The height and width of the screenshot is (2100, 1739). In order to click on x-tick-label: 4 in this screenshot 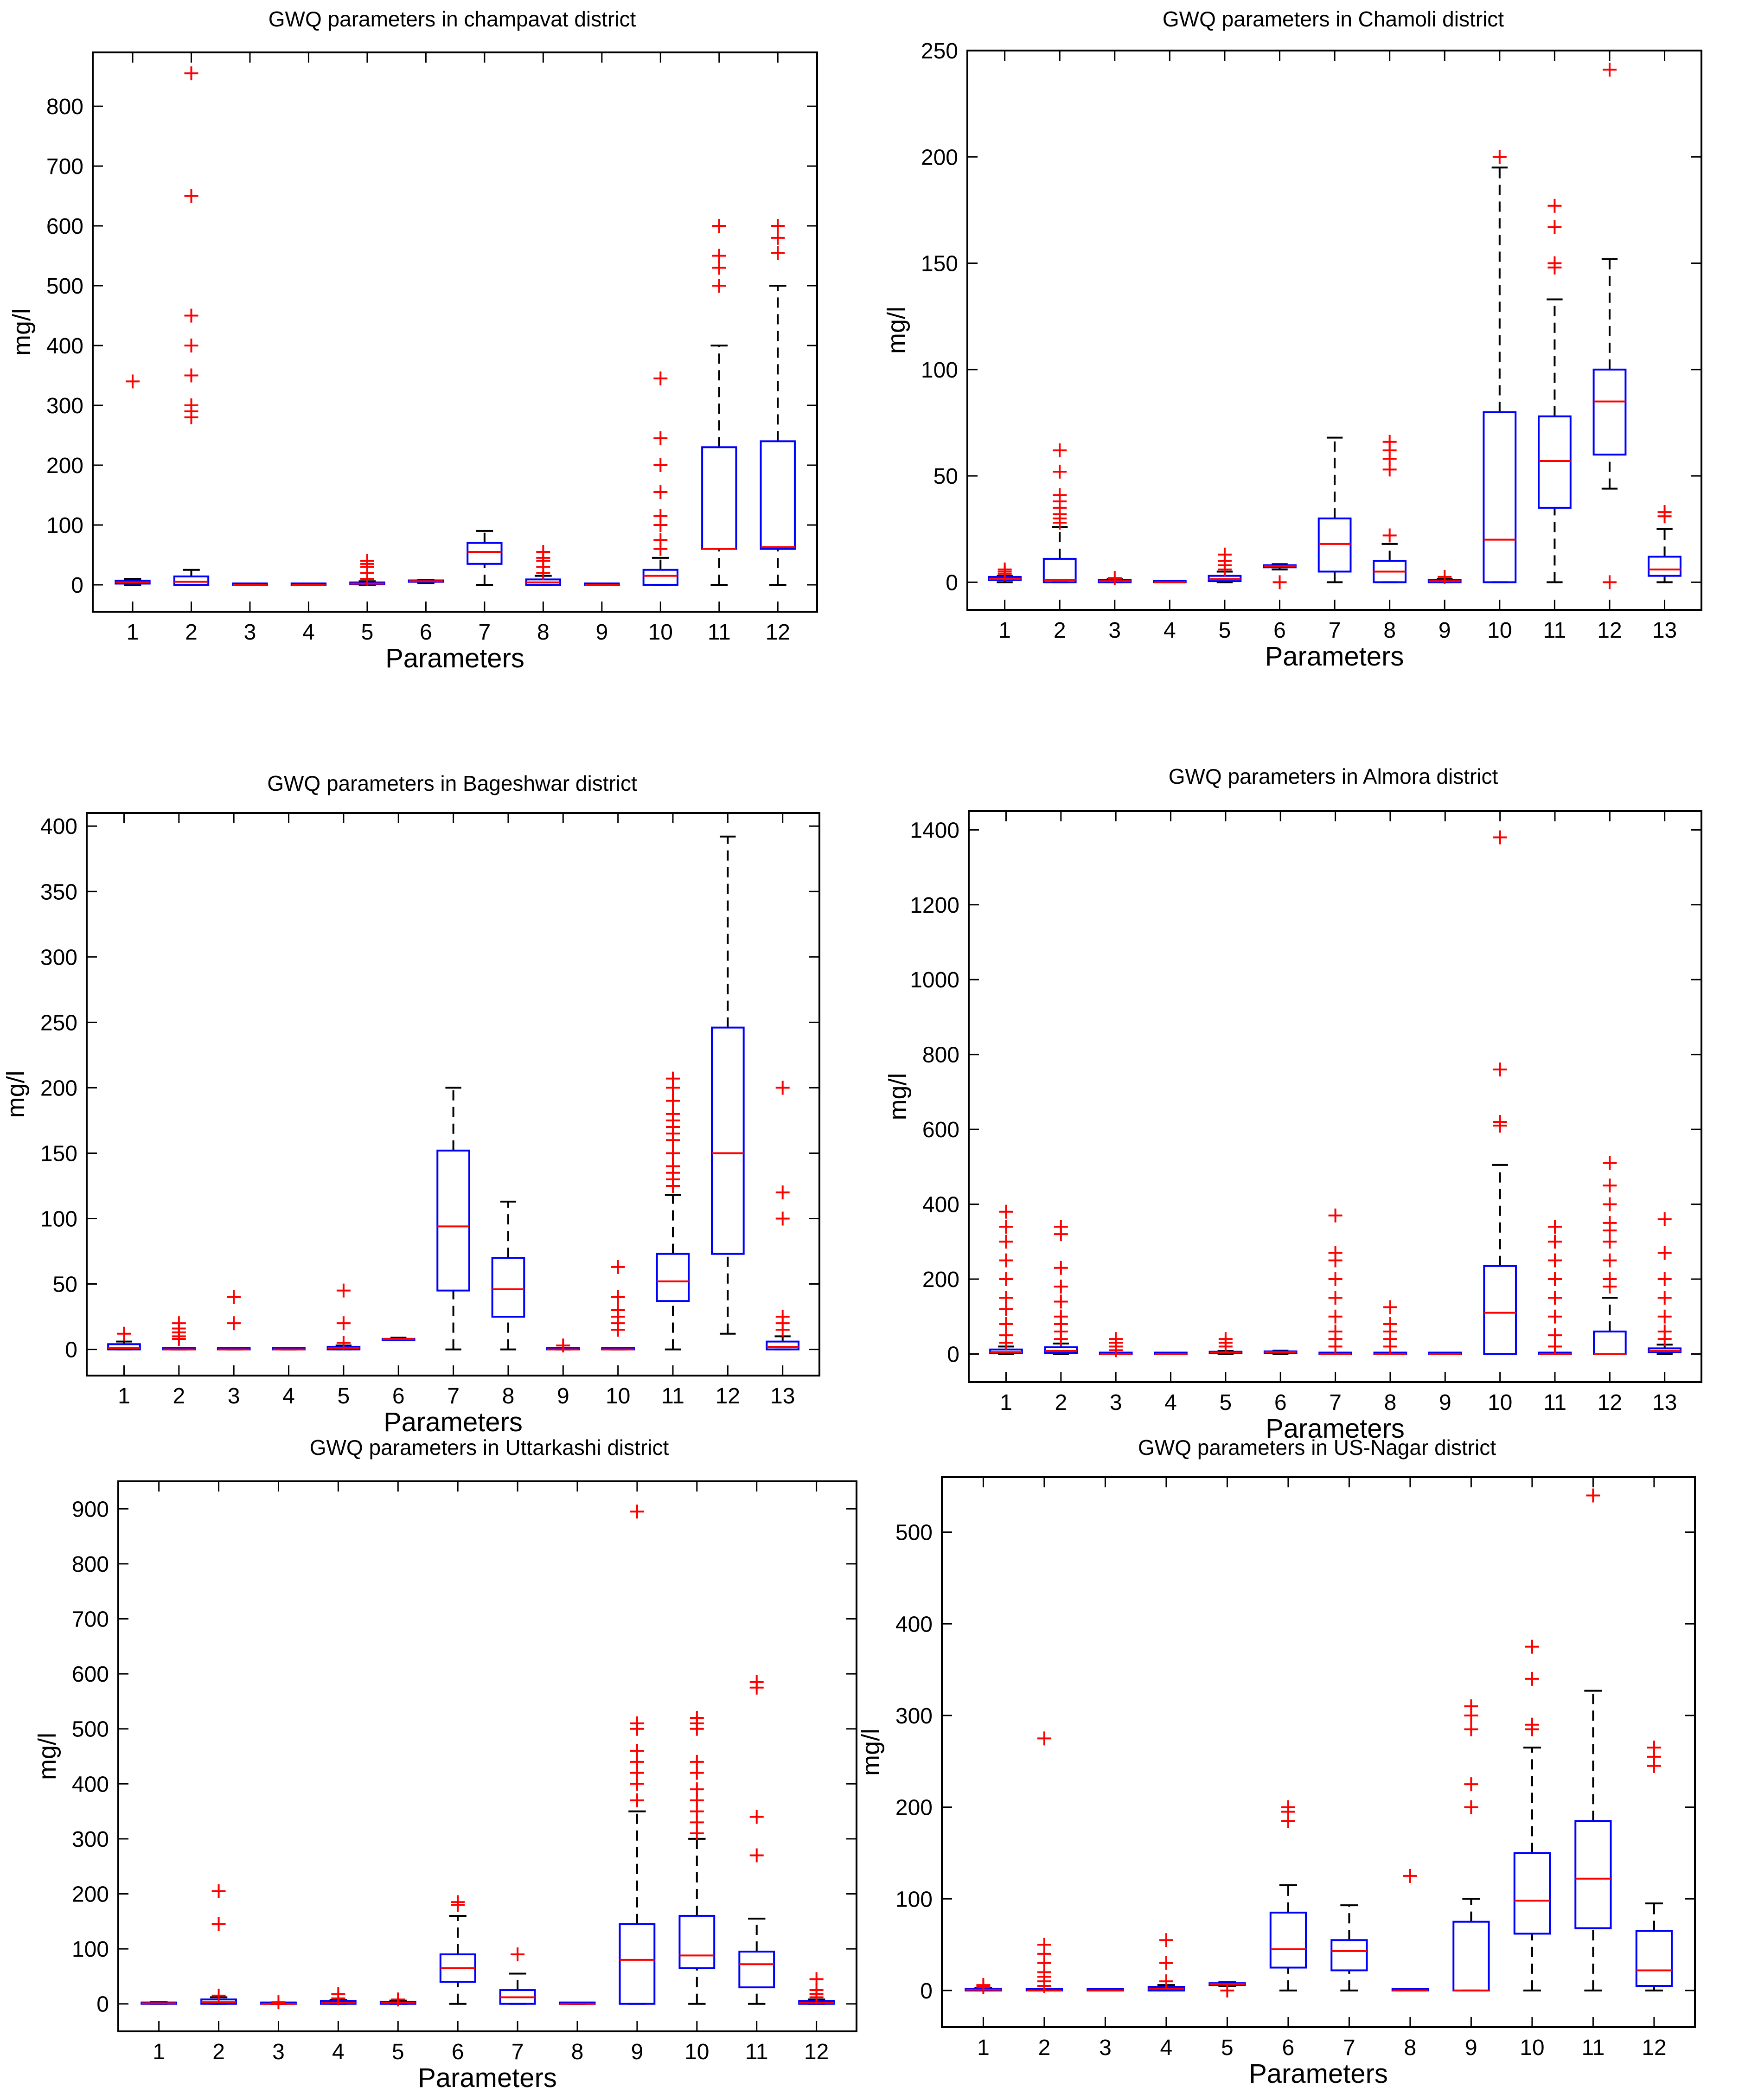, I will do `click(339, 2052)`.